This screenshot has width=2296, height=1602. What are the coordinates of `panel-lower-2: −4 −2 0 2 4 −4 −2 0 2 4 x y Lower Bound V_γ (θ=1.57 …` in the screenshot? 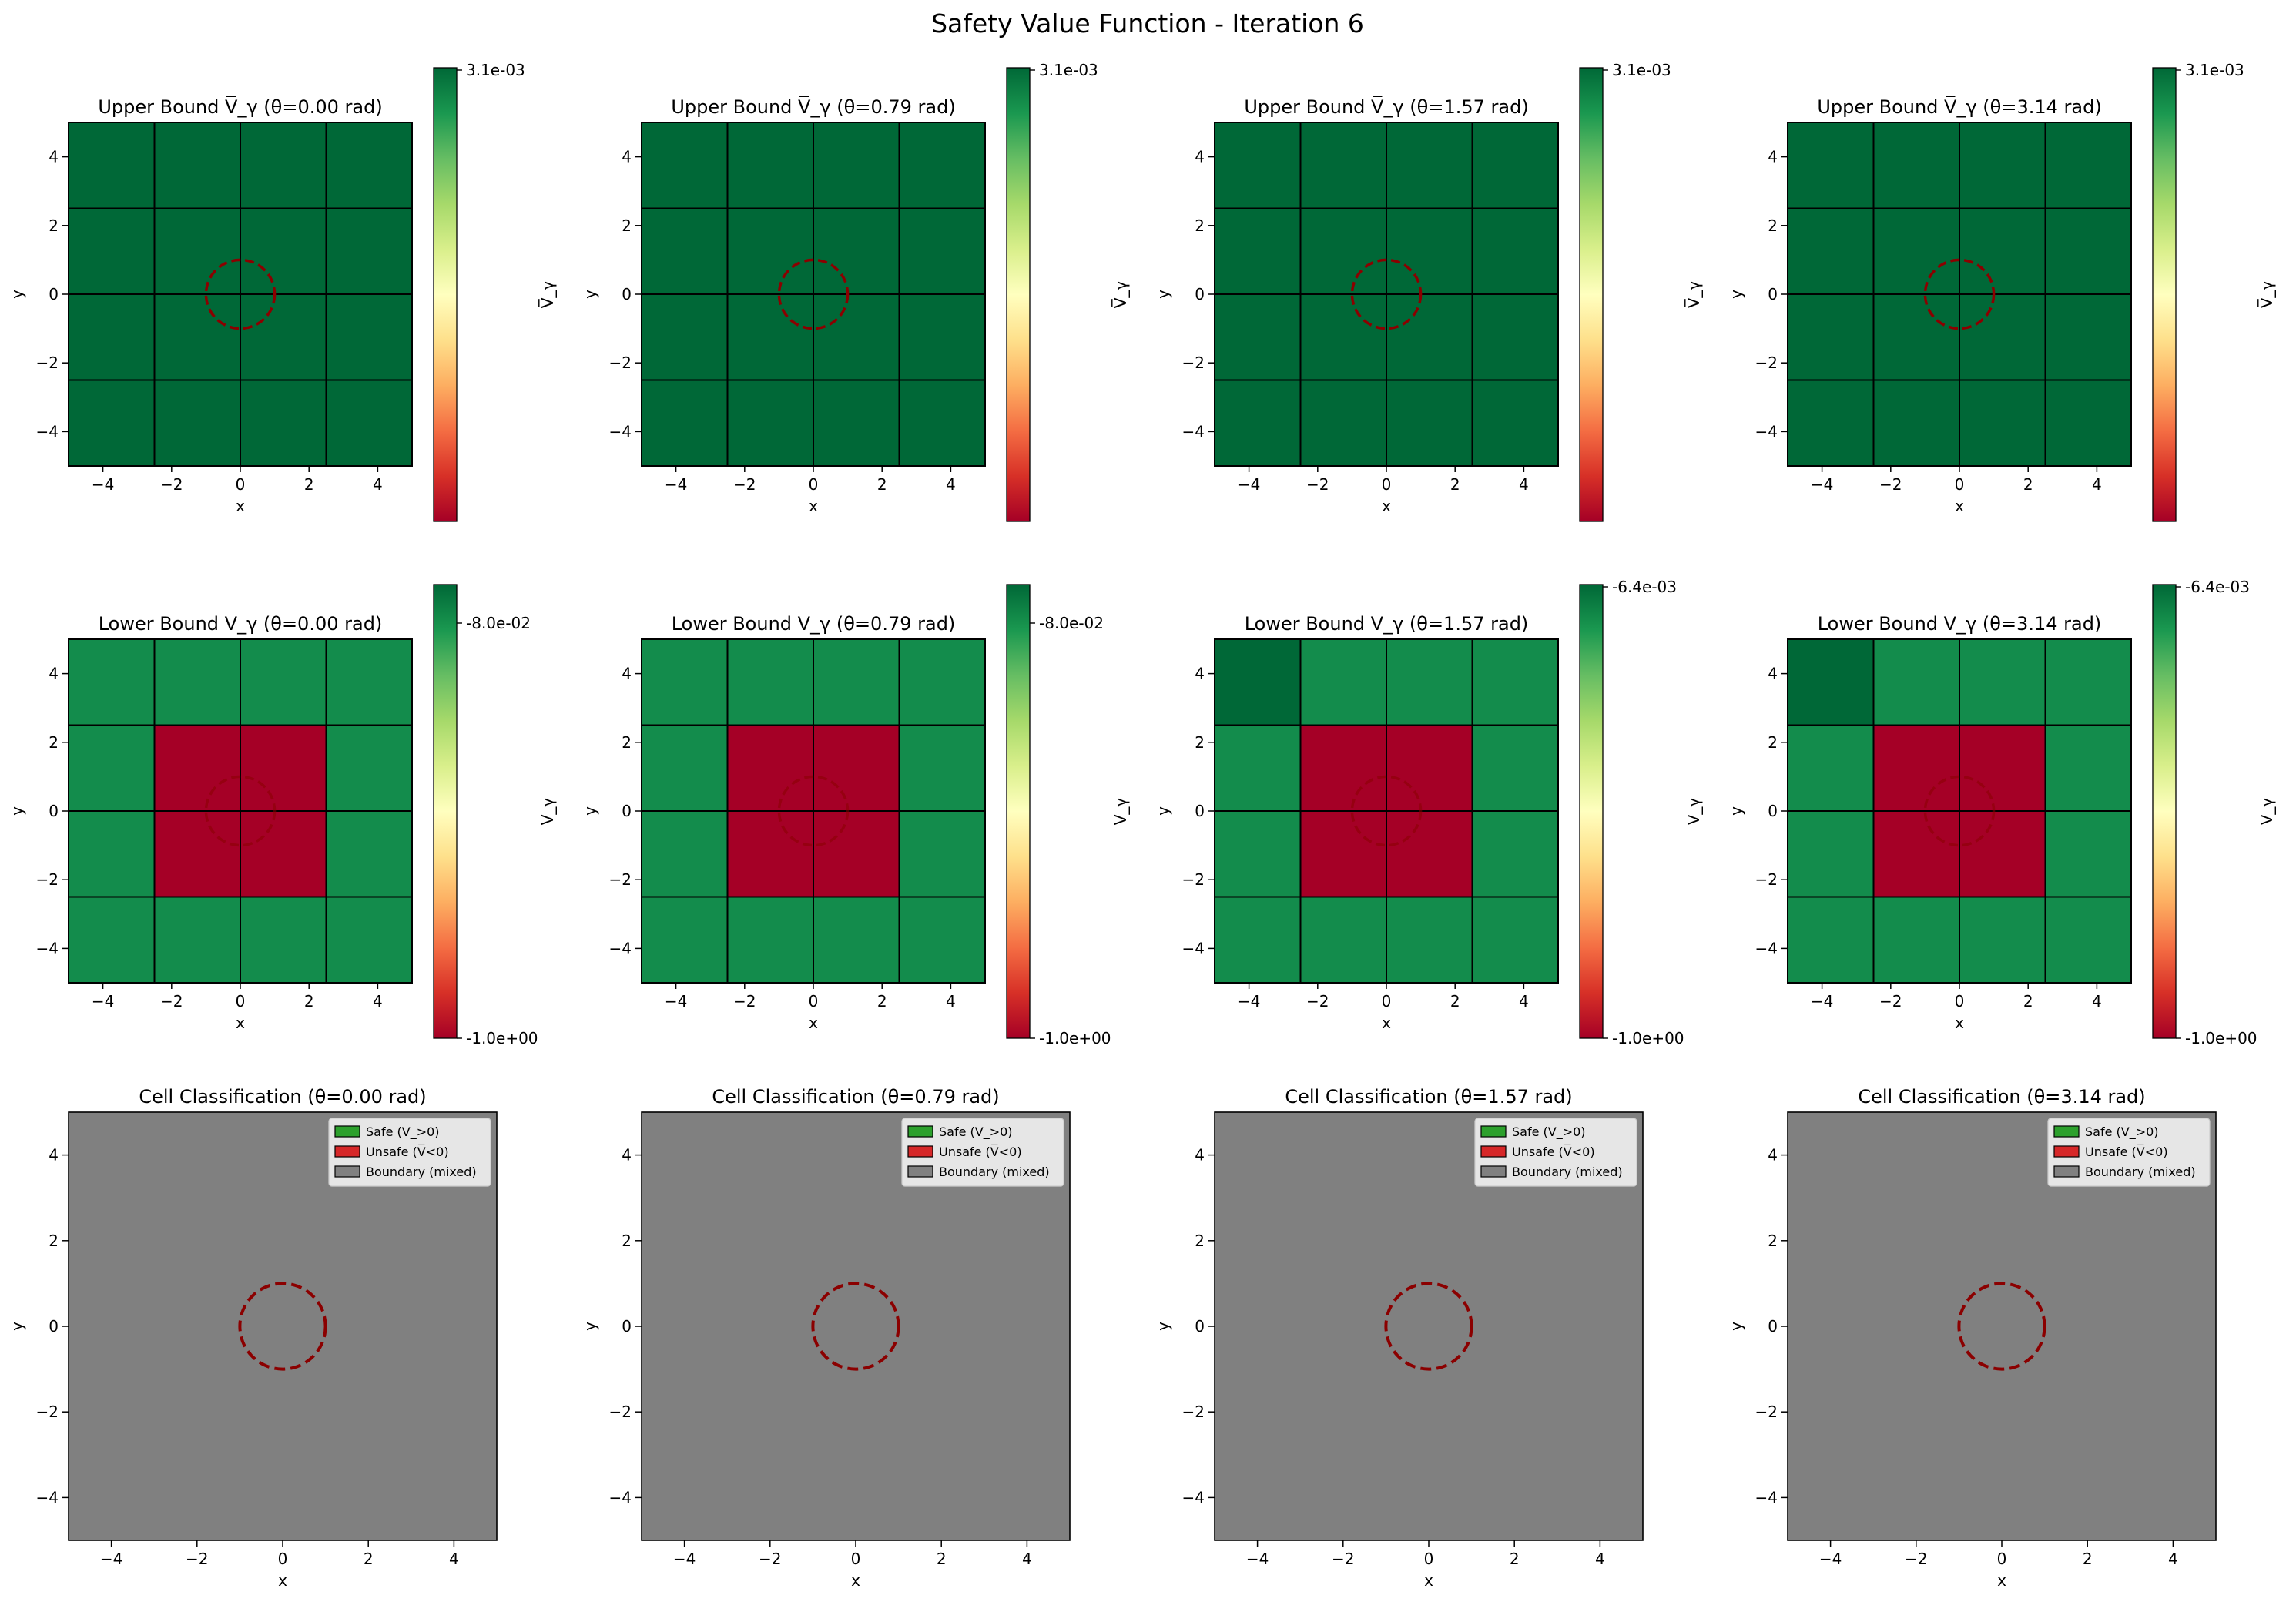 It's located at (1428, 812).